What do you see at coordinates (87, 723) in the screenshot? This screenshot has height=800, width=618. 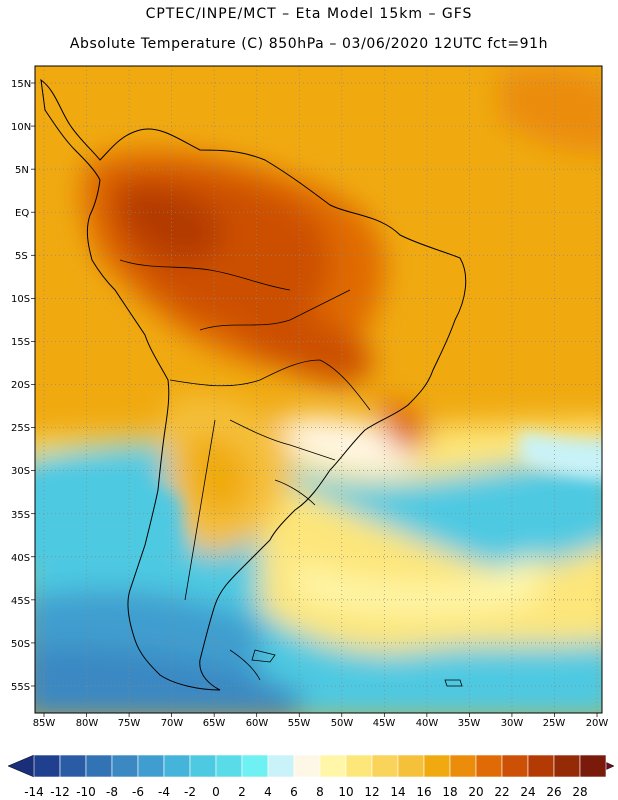 I see `lon-label: 80W` at bounding box center [87, 723].